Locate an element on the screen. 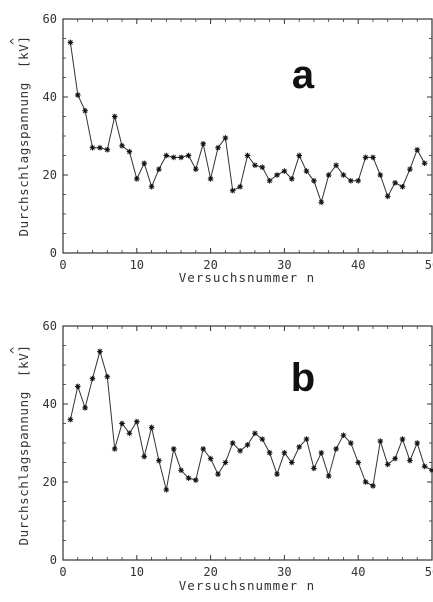  panel-label-b: b is located at coordinates (303, 378).